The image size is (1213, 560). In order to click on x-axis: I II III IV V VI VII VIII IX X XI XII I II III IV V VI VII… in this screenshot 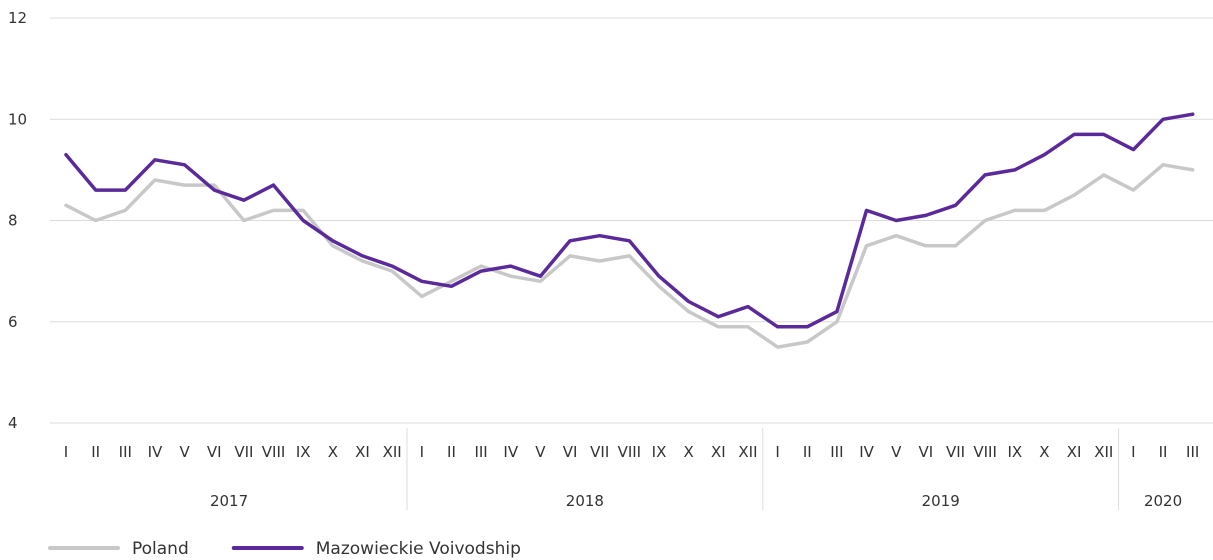, I will do `click(631, 469)`.